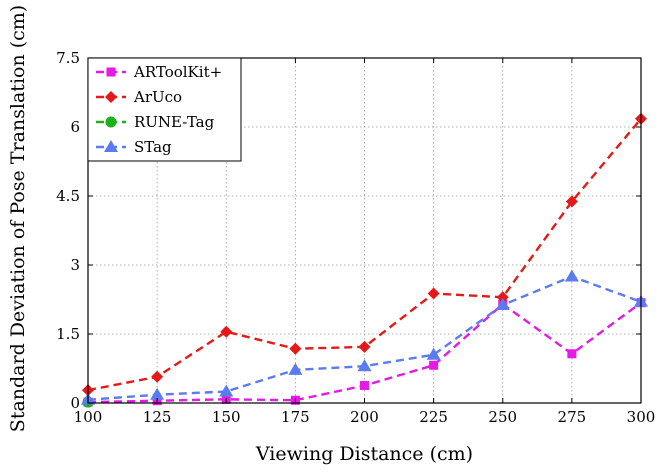 The width and height of the screenshot is (665, 474). Describe the element at coordinates (153, 147) in the screenshot. I see `legend-label: STag` at that location.